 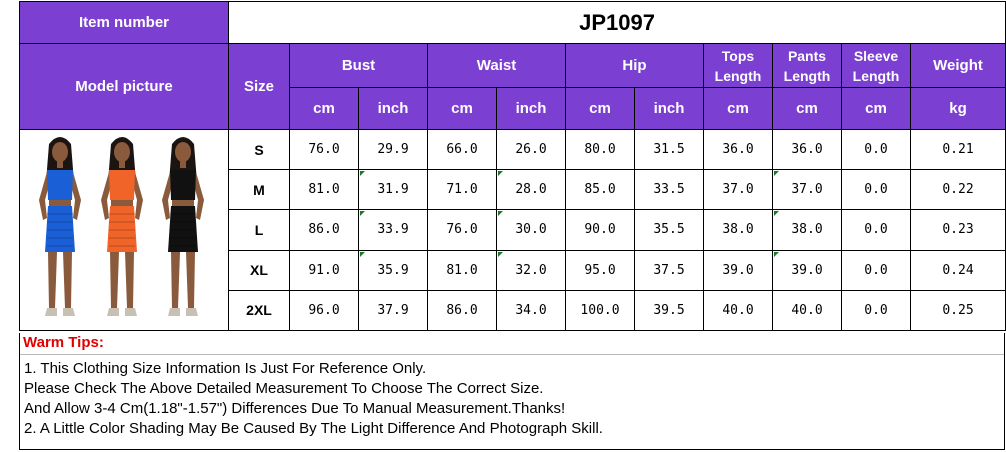 I want to click on value-cell: 33.9, so click(x=393, y=230).